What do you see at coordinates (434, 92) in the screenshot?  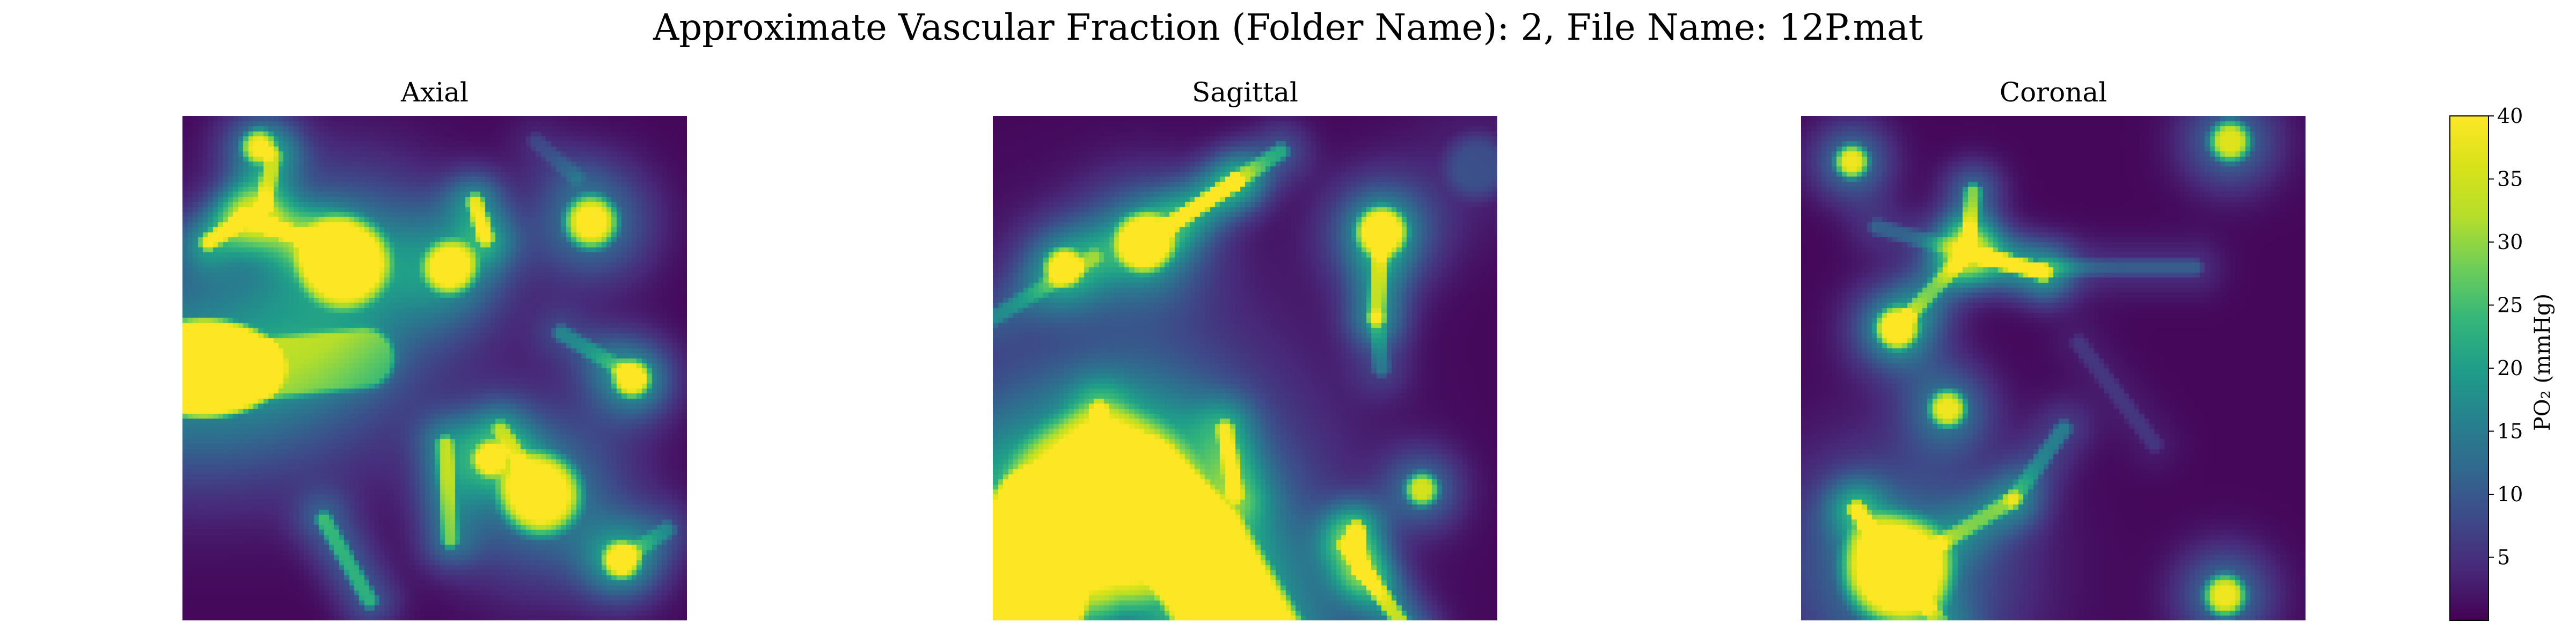 I see `axial-title: Axial` at bounding box center [434, 92].